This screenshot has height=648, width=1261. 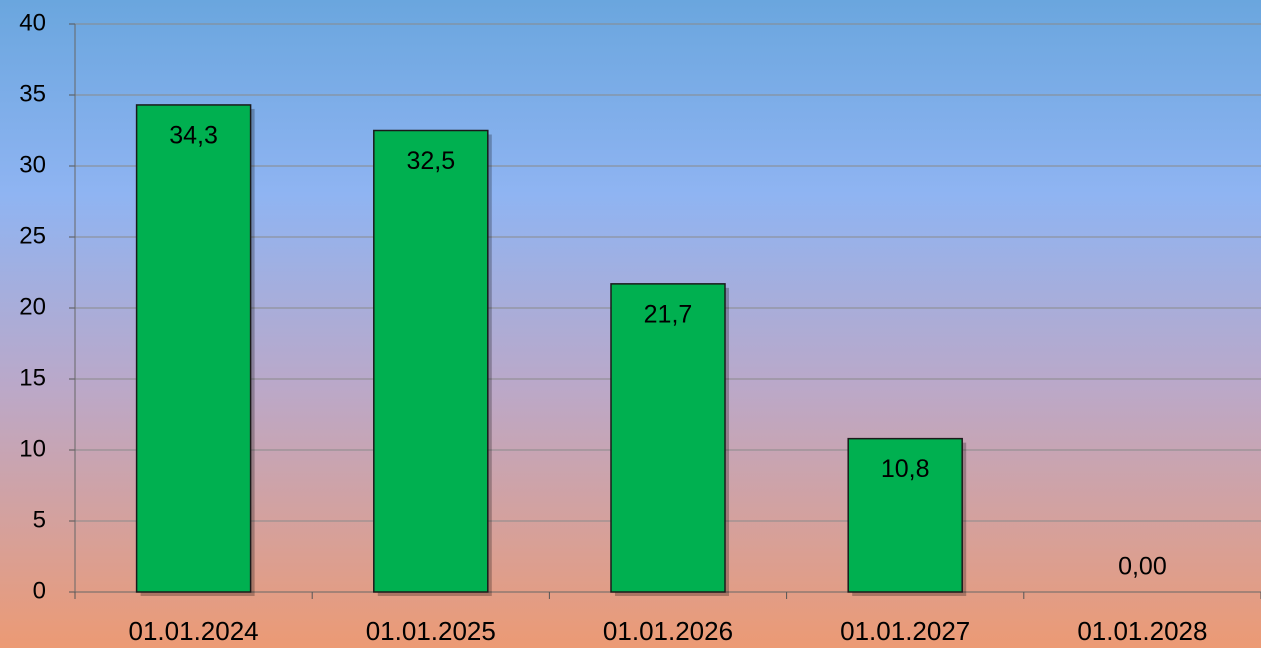 What do you see at coordinates (39, 519) in the screenshot?
I see `y-tick-label: 5` at bounding box center [39, 519].